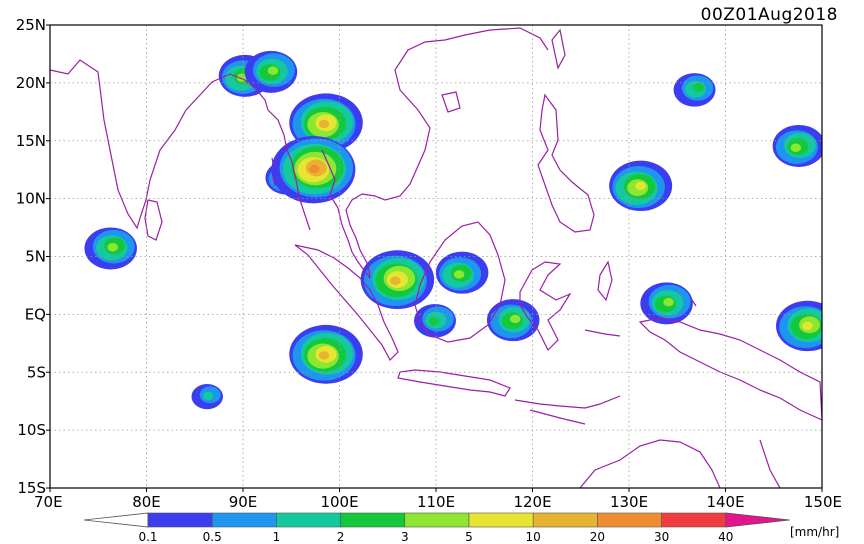  What do you see at coordinates (341, 537) in the screenshot?
I see `colorbar-threshold-label: 2` at bounding box center [341, 537].